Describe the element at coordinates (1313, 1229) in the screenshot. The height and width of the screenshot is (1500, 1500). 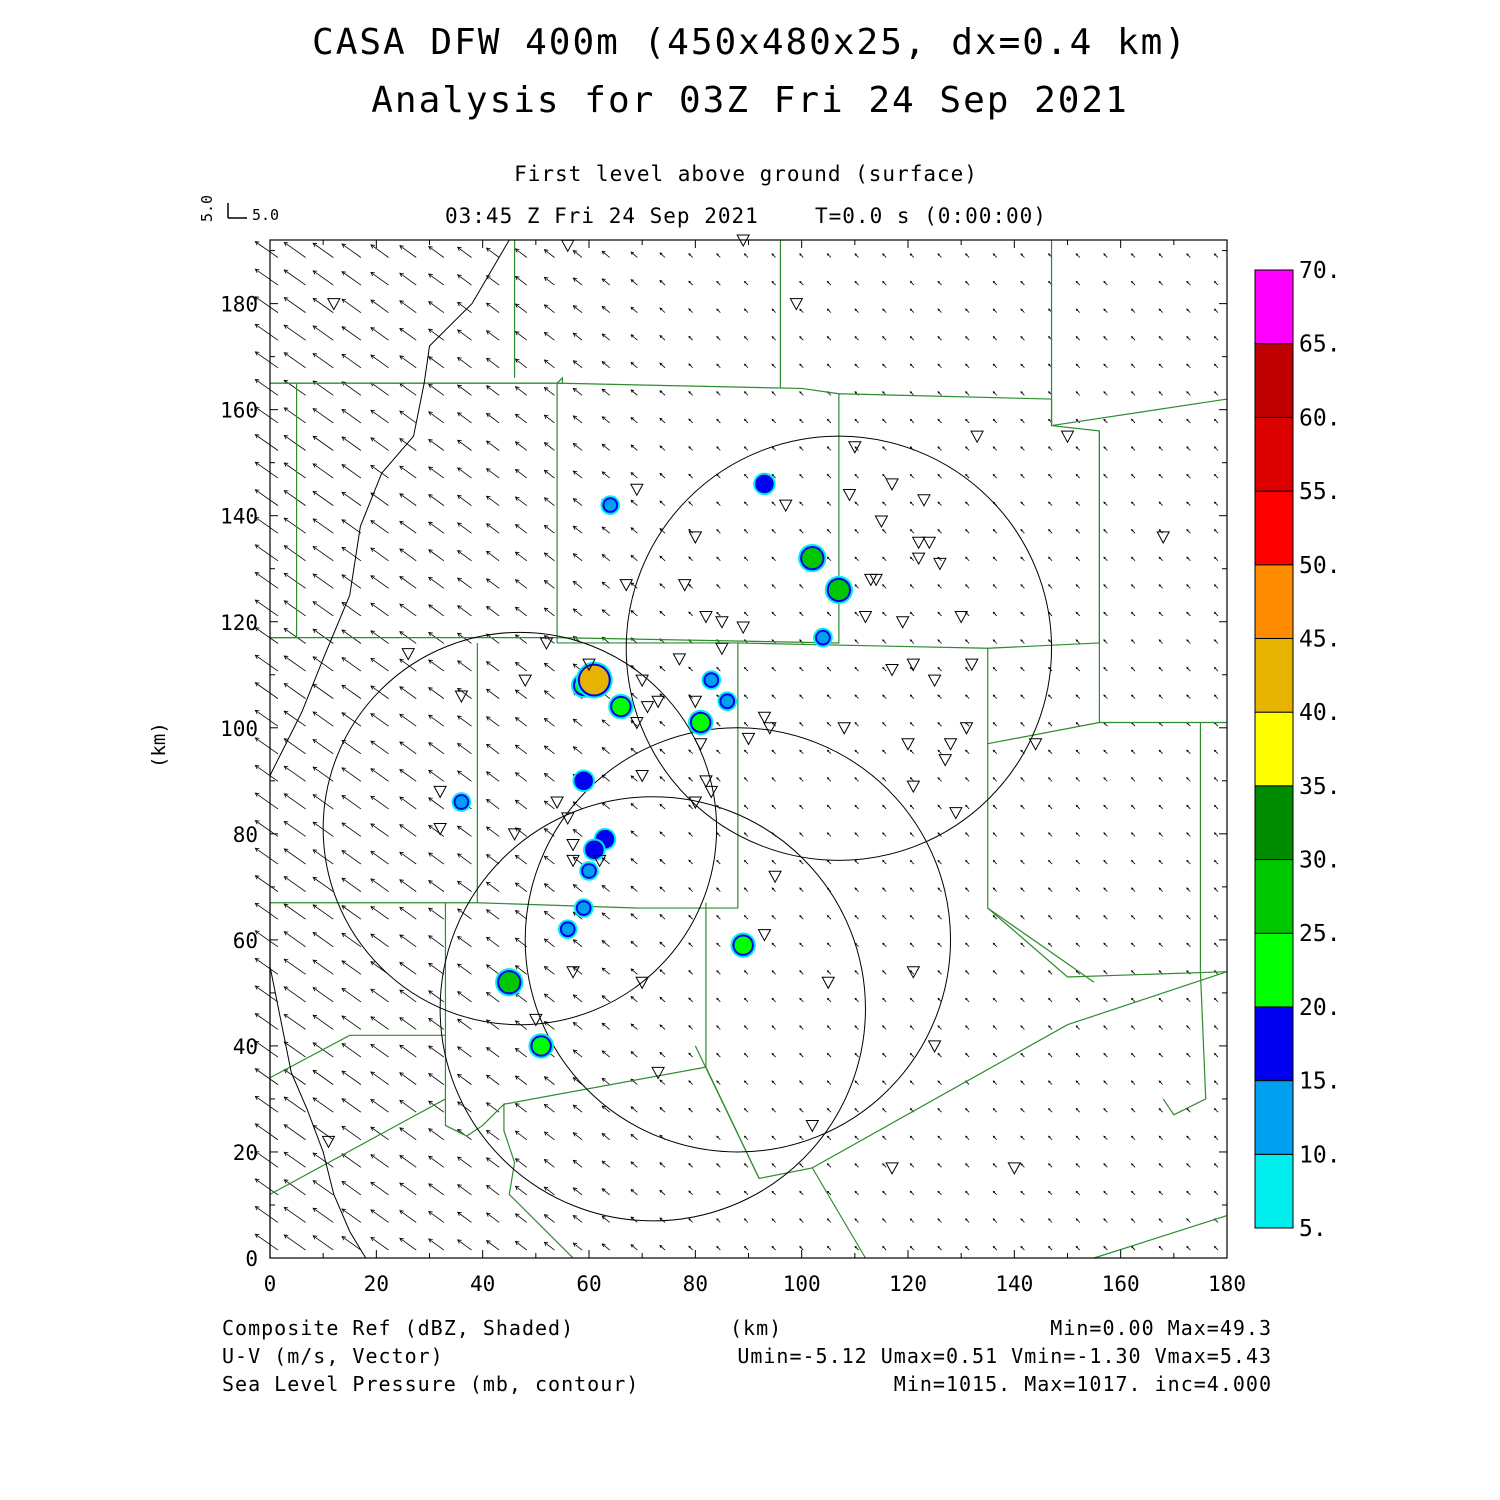
I see `colorbar-label: 5.` at that location.